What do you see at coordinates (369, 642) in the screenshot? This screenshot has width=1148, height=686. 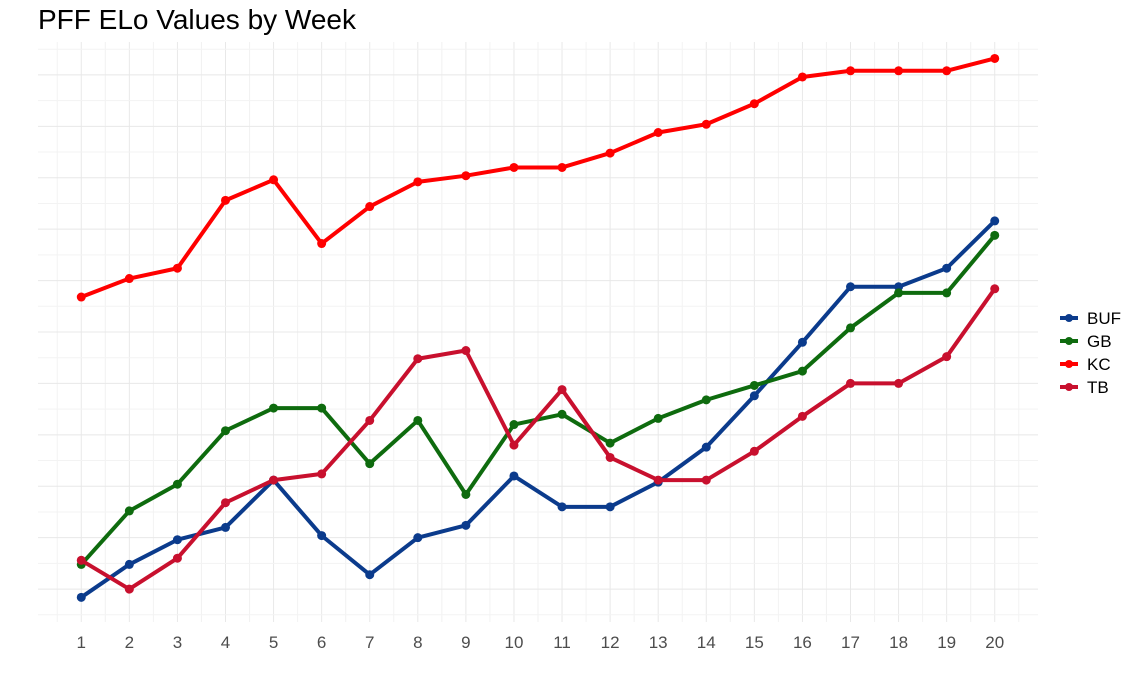 I see `x-tick-label: 7` at bounding box center [369, 642].